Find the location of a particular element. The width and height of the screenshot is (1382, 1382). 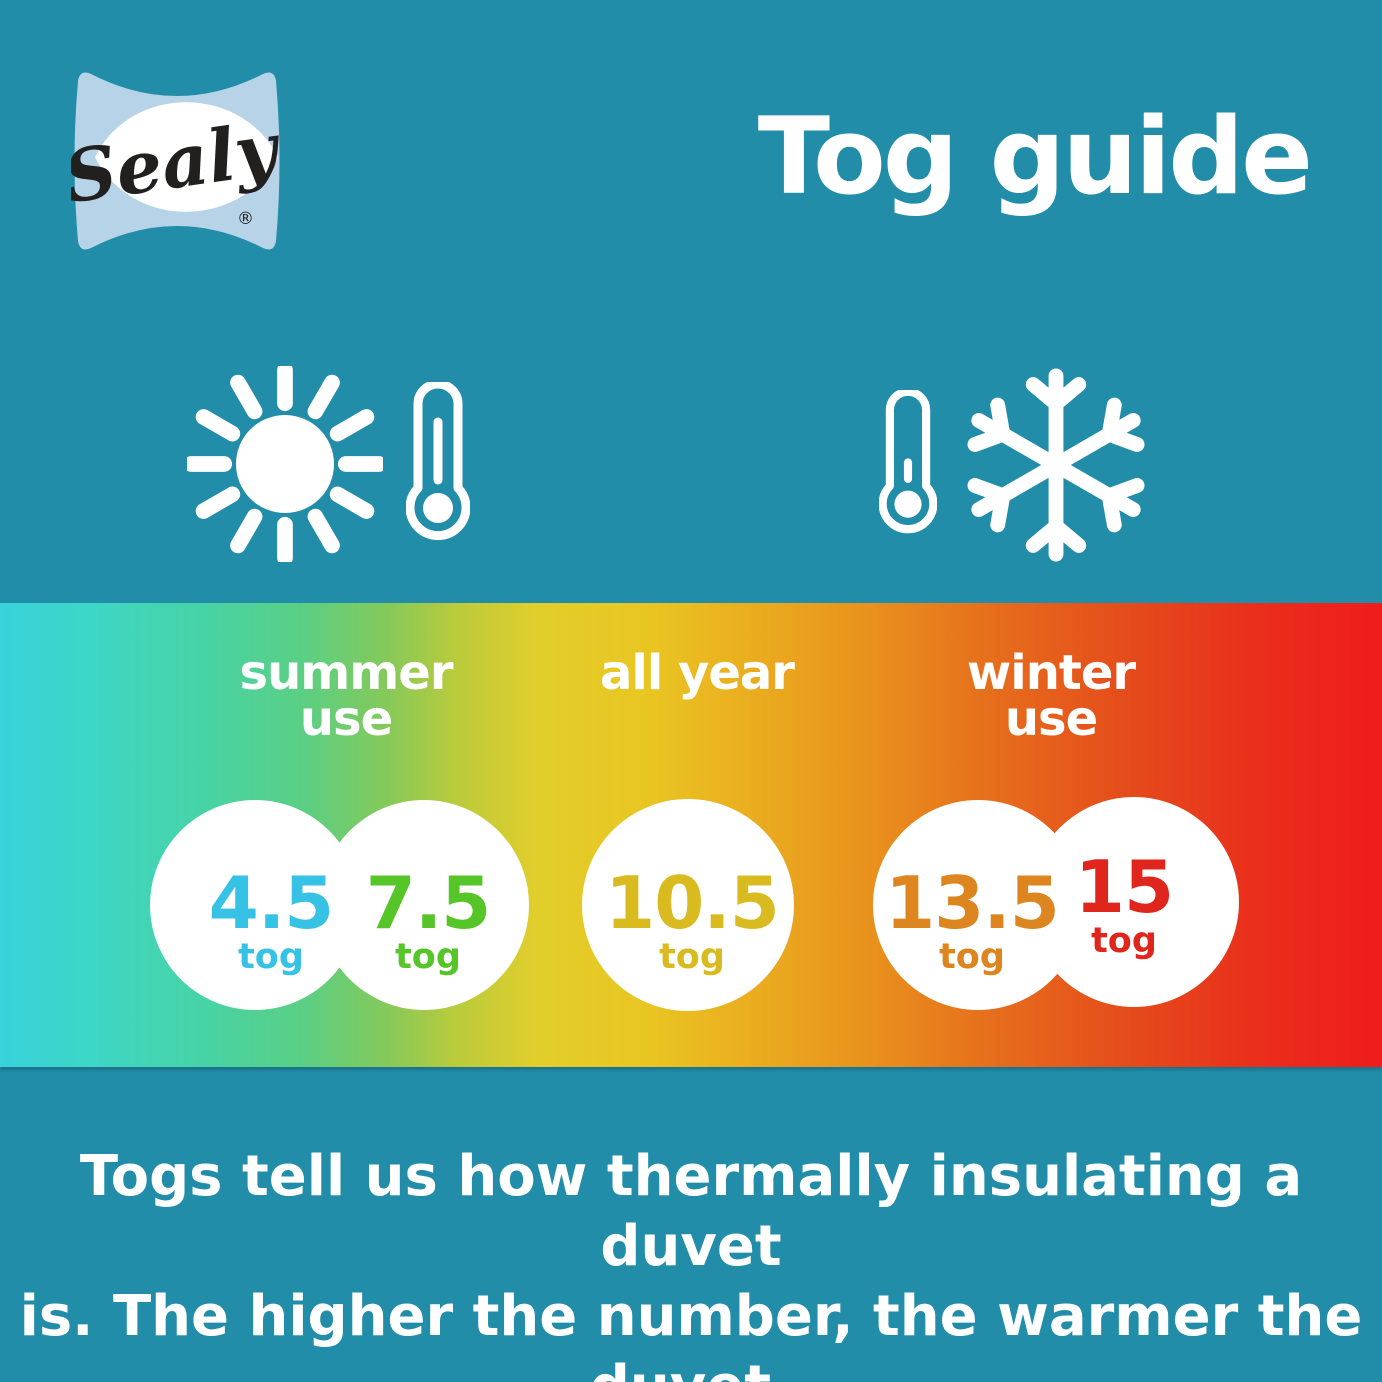

caption-line: duvet. is located at coordinates (691, 1367).